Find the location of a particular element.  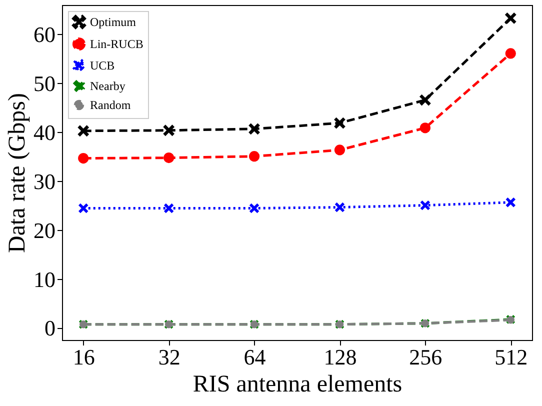

y-axis-title: Data rate (Gbps) is located at coordinates (17, 173).